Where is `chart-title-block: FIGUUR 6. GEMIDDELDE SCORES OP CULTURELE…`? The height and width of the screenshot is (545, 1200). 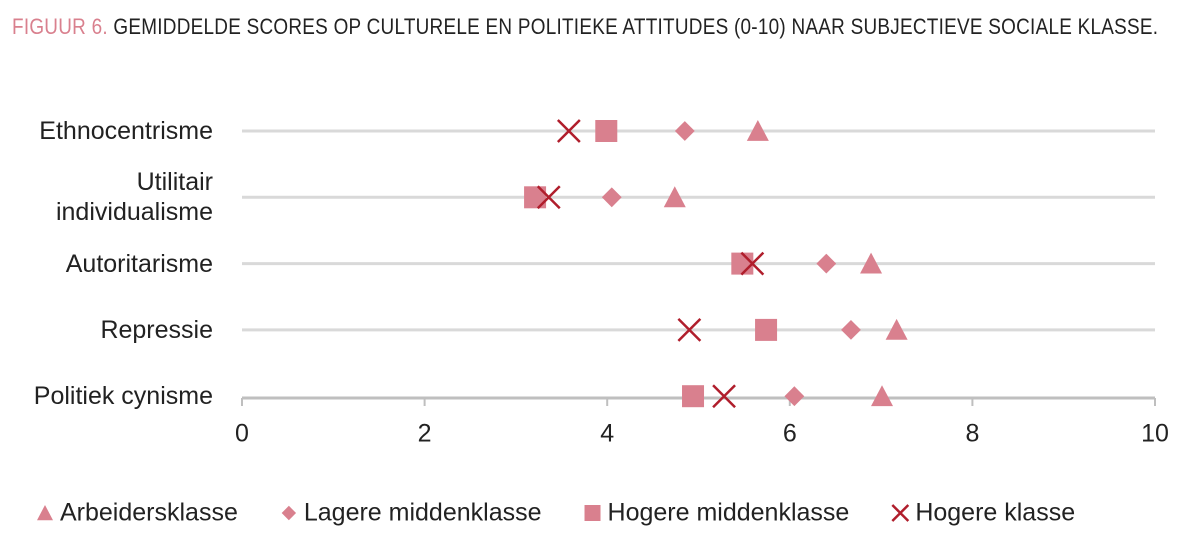 chart-title-block: FIGUUR 6. GEMIDDELDE SCORES OP CULTURELE… is located at coordinates (597, 27).